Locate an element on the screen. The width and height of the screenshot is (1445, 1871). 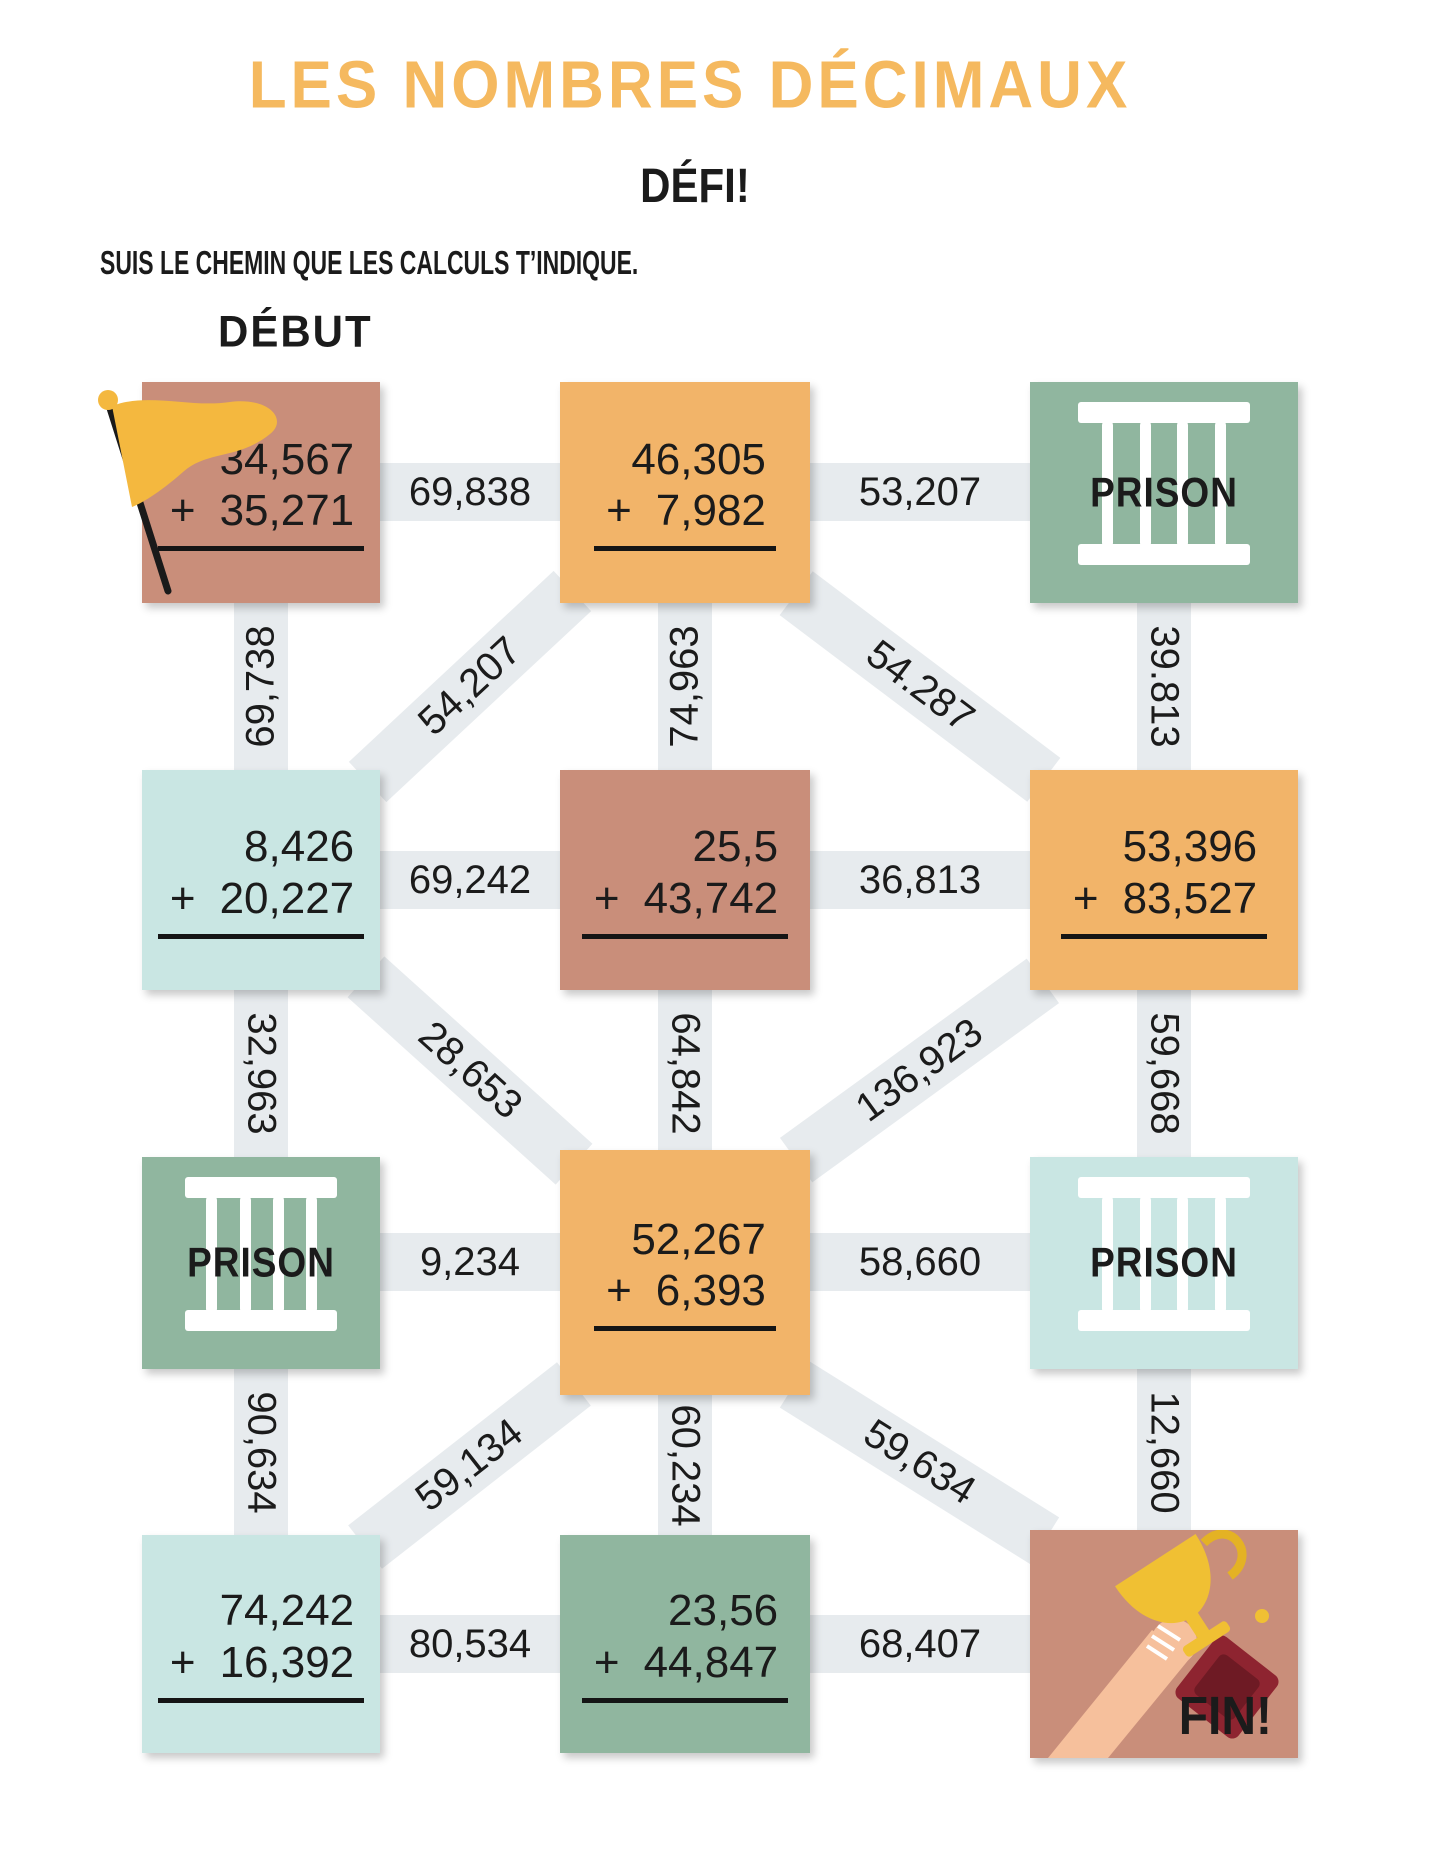
path-r1c2-r1c3: 53,207 is located at coordinates (920, 492).